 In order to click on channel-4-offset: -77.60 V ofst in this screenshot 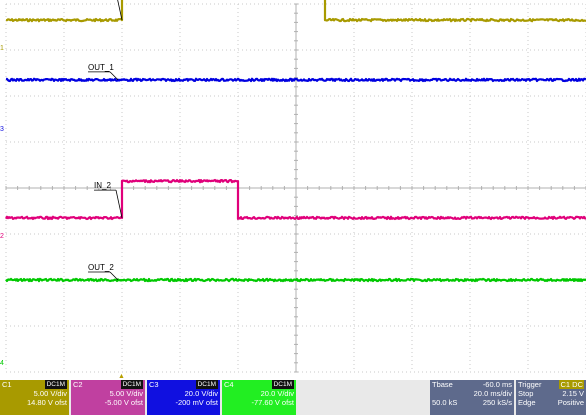, I will do `click(272, 402)`.